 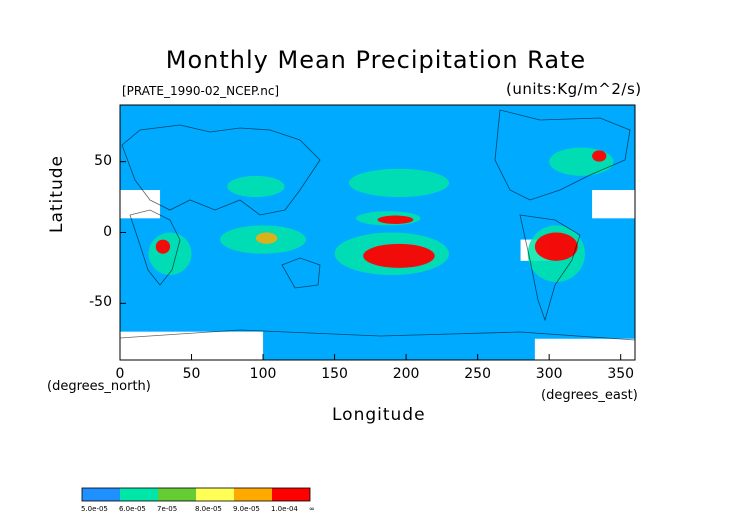 I want to click on y-tick-label: 0, so click(x=107, y=231).